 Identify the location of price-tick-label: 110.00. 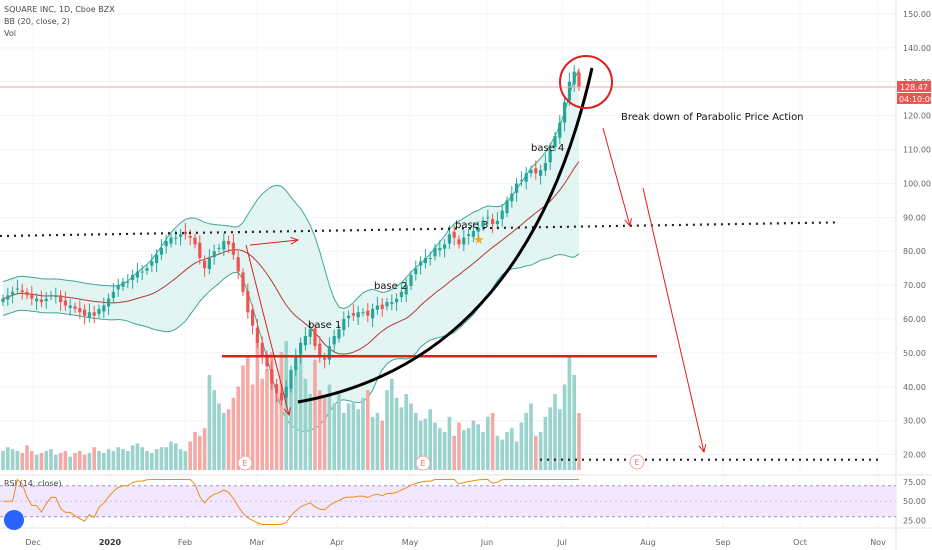
(917, 150).